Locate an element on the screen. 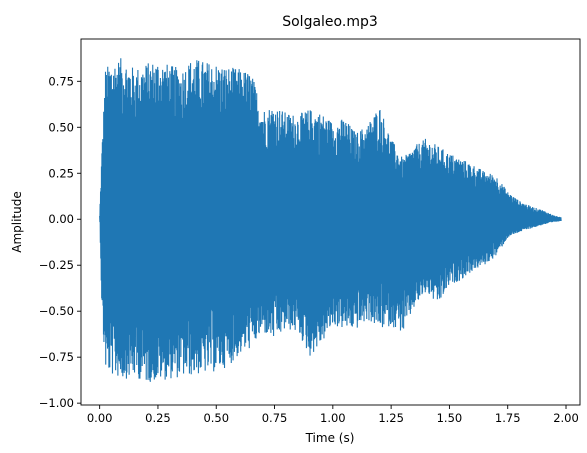 This screenshot has width=587, height=453. x-tick-label: 0.50 is located at coordinates (216, 418).